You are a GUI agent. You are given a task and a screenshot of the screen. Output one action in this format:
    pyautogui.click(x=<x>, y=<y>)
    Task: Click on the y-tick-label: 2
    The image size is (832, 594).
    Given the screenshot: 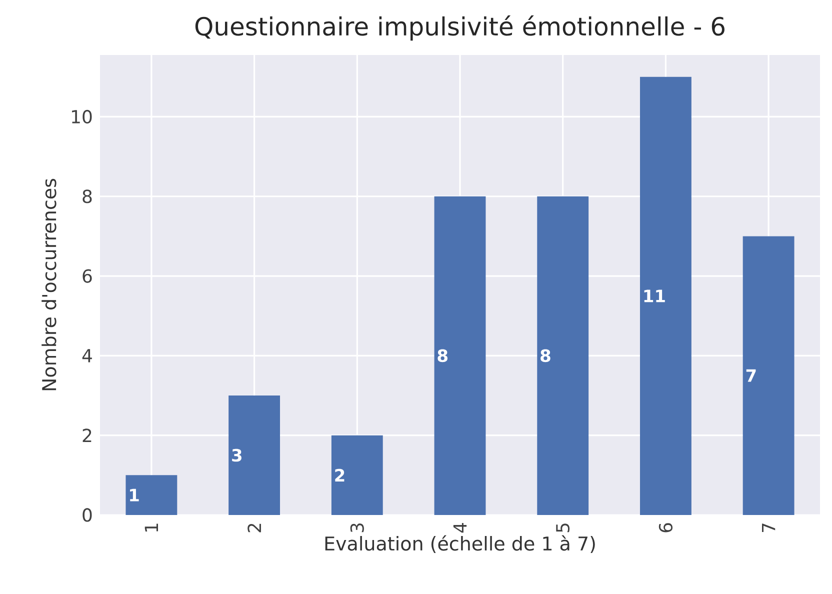 What is the action you would take?
    pyautogui.click(x=87, y=435)
    